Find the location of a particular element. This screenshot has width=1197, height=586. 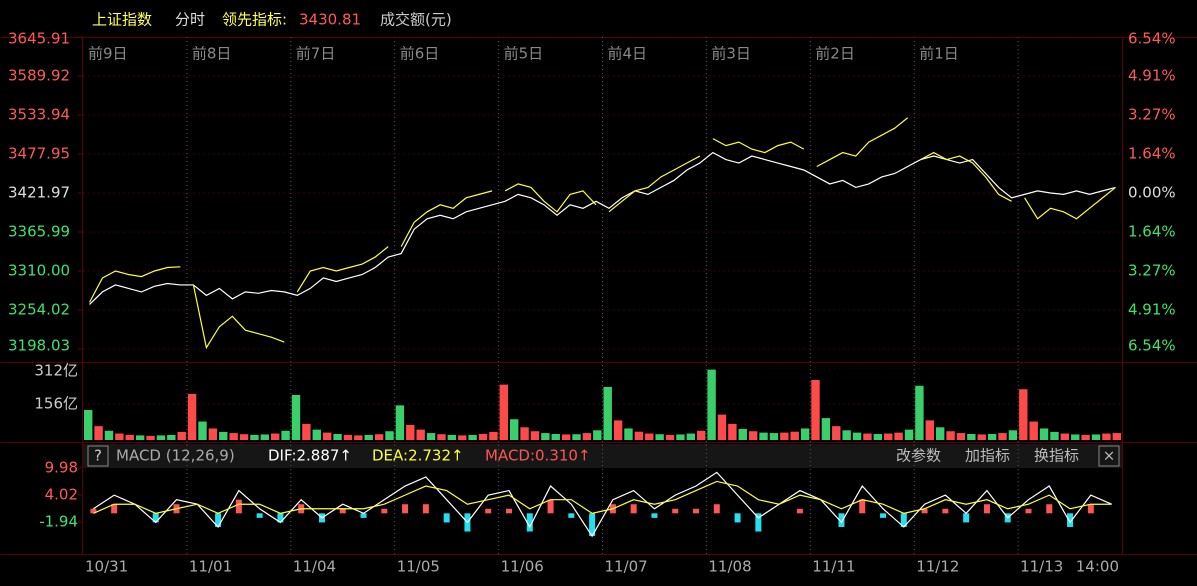

y-tick-label: 312亿 is located at coordinates (56, 371).